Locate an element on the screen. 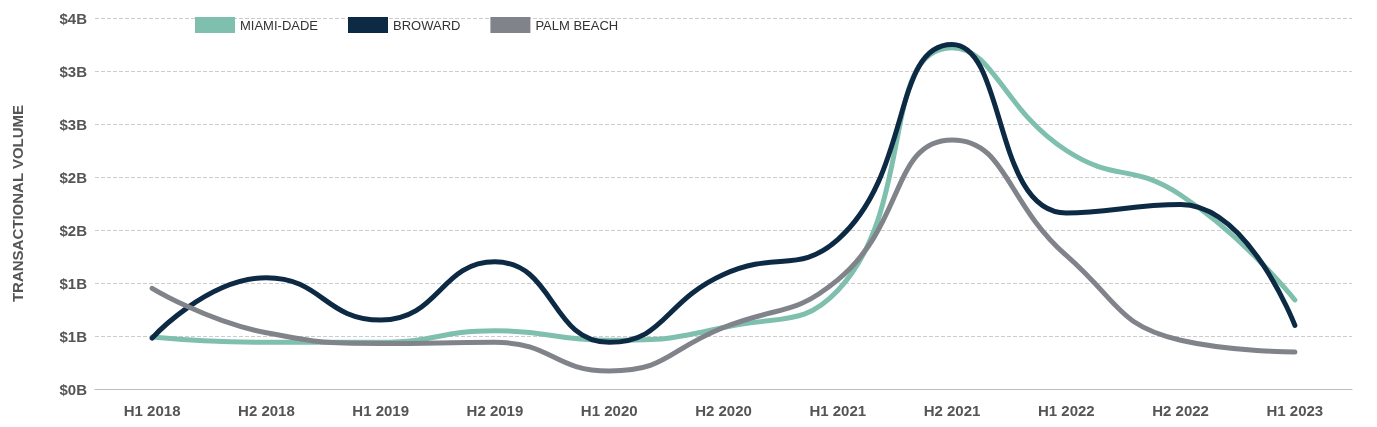 The height and width of the screenshot is (427, 1377). y-tick-label: $0B is located at coordinates (73, 389).